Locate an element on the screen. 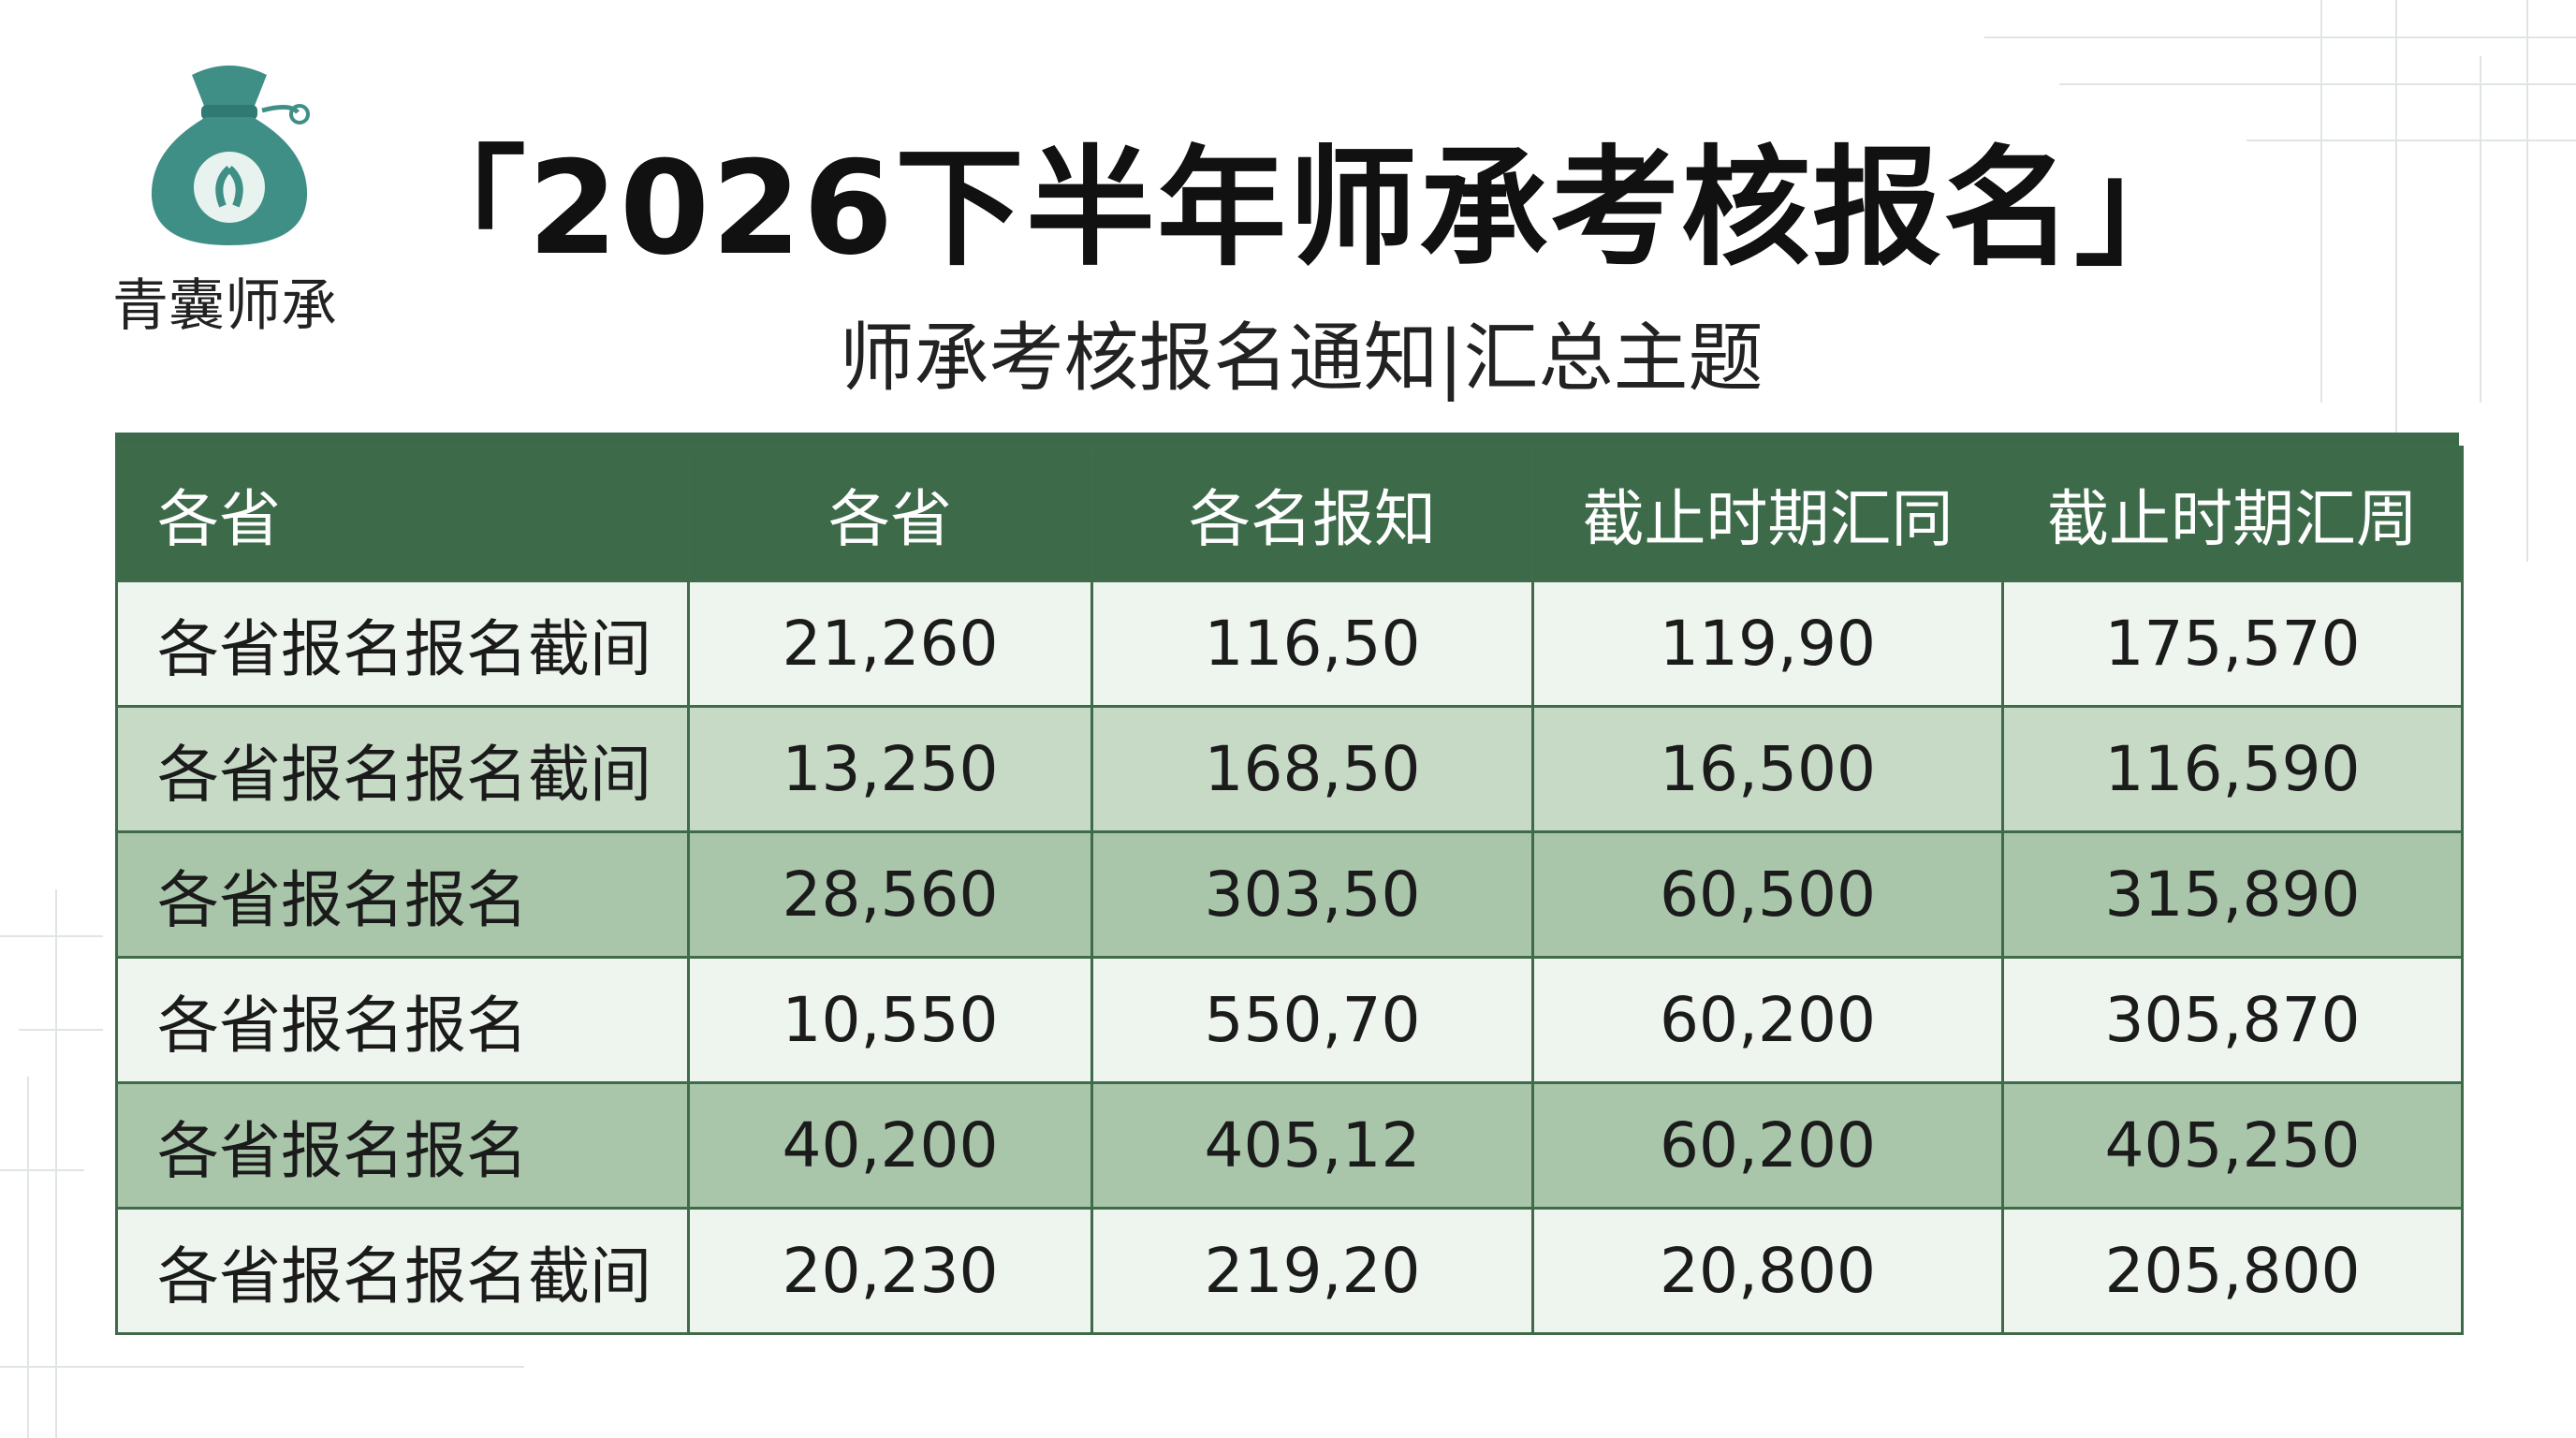 This screenshot has width=2576, height=1438. logo-bag is located at coordinates (230, 155).